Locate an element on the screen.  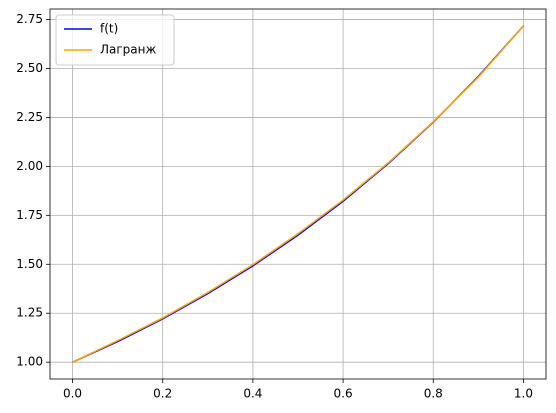
y-tick-label: 2.00 is located at coordinates (29, 166).